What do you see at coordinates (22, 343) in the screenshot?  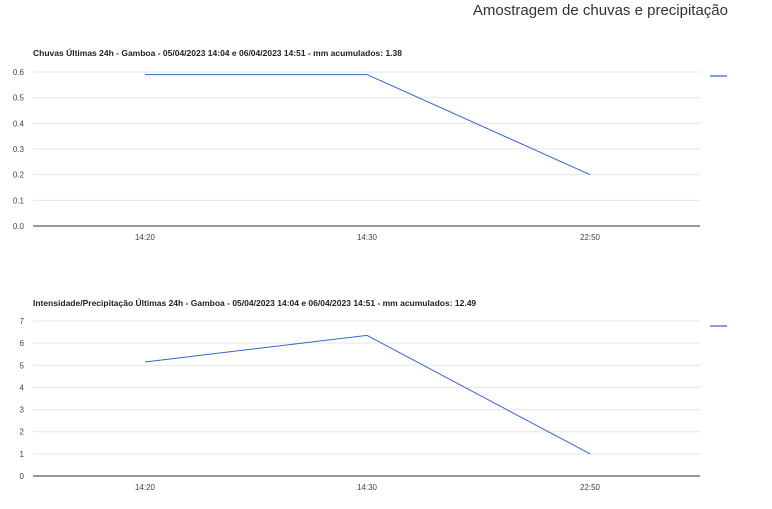 I see `y-tick-label: 6` at bounding box center [22, 343].